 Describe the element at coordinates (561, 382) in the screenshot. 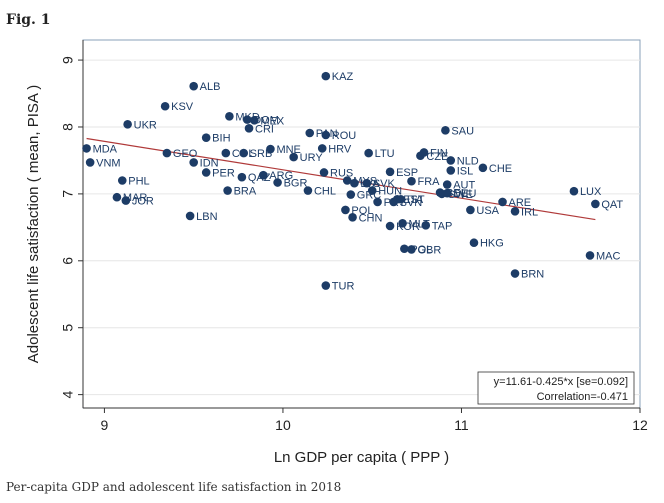

I see `regression-equation: y=11.61-0.425*x [se=0.092]` at that location.